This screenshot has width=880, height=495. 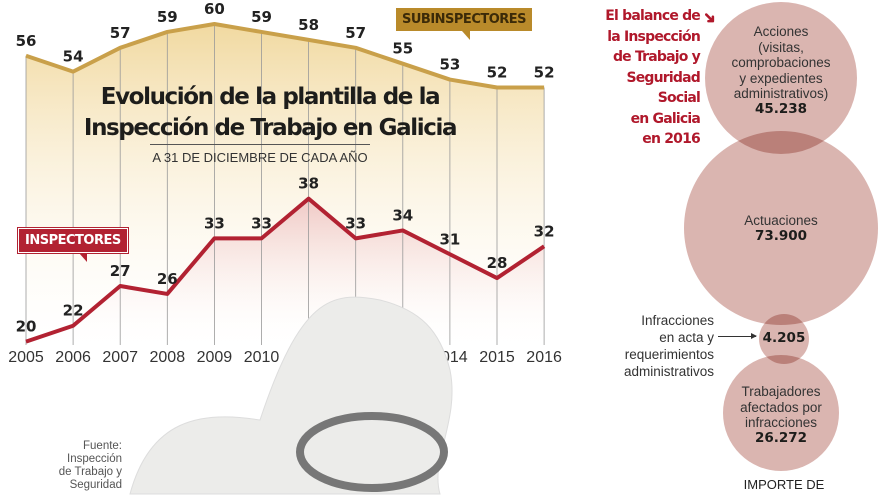 What do you see at coordinates (308, 184) in the screenshot?
I see `data-label: 38` at bounding box center [308, 184].